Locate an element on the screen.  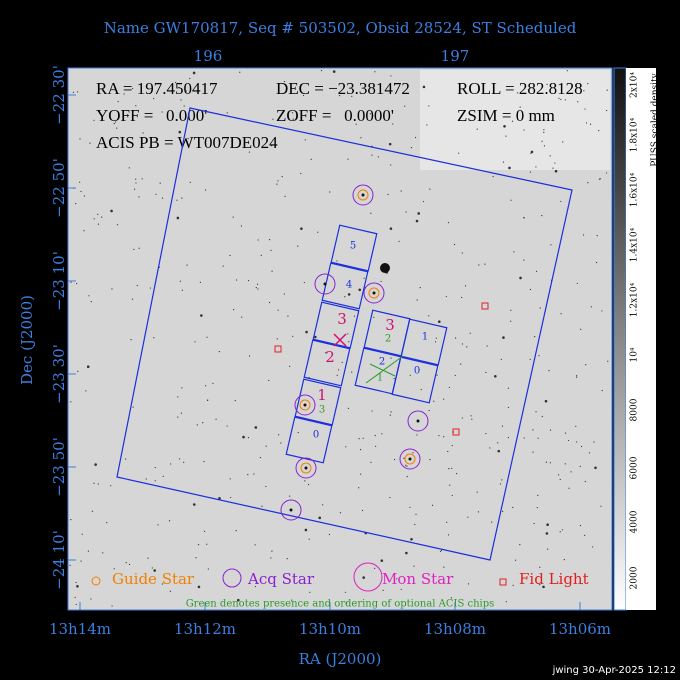
y-axis-label: Dec (J2000) is located at coordinates (27, 340).